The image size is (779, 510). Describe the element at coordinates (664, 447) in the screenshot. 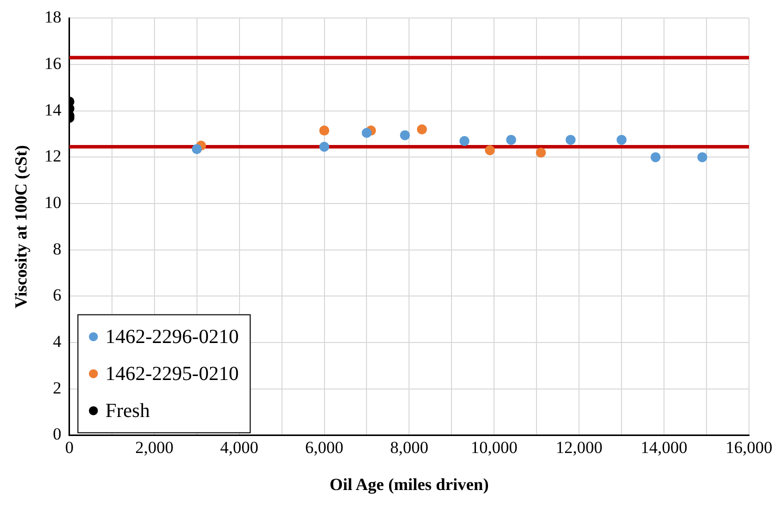

I see `x-tick-label: 14,000` at that location.